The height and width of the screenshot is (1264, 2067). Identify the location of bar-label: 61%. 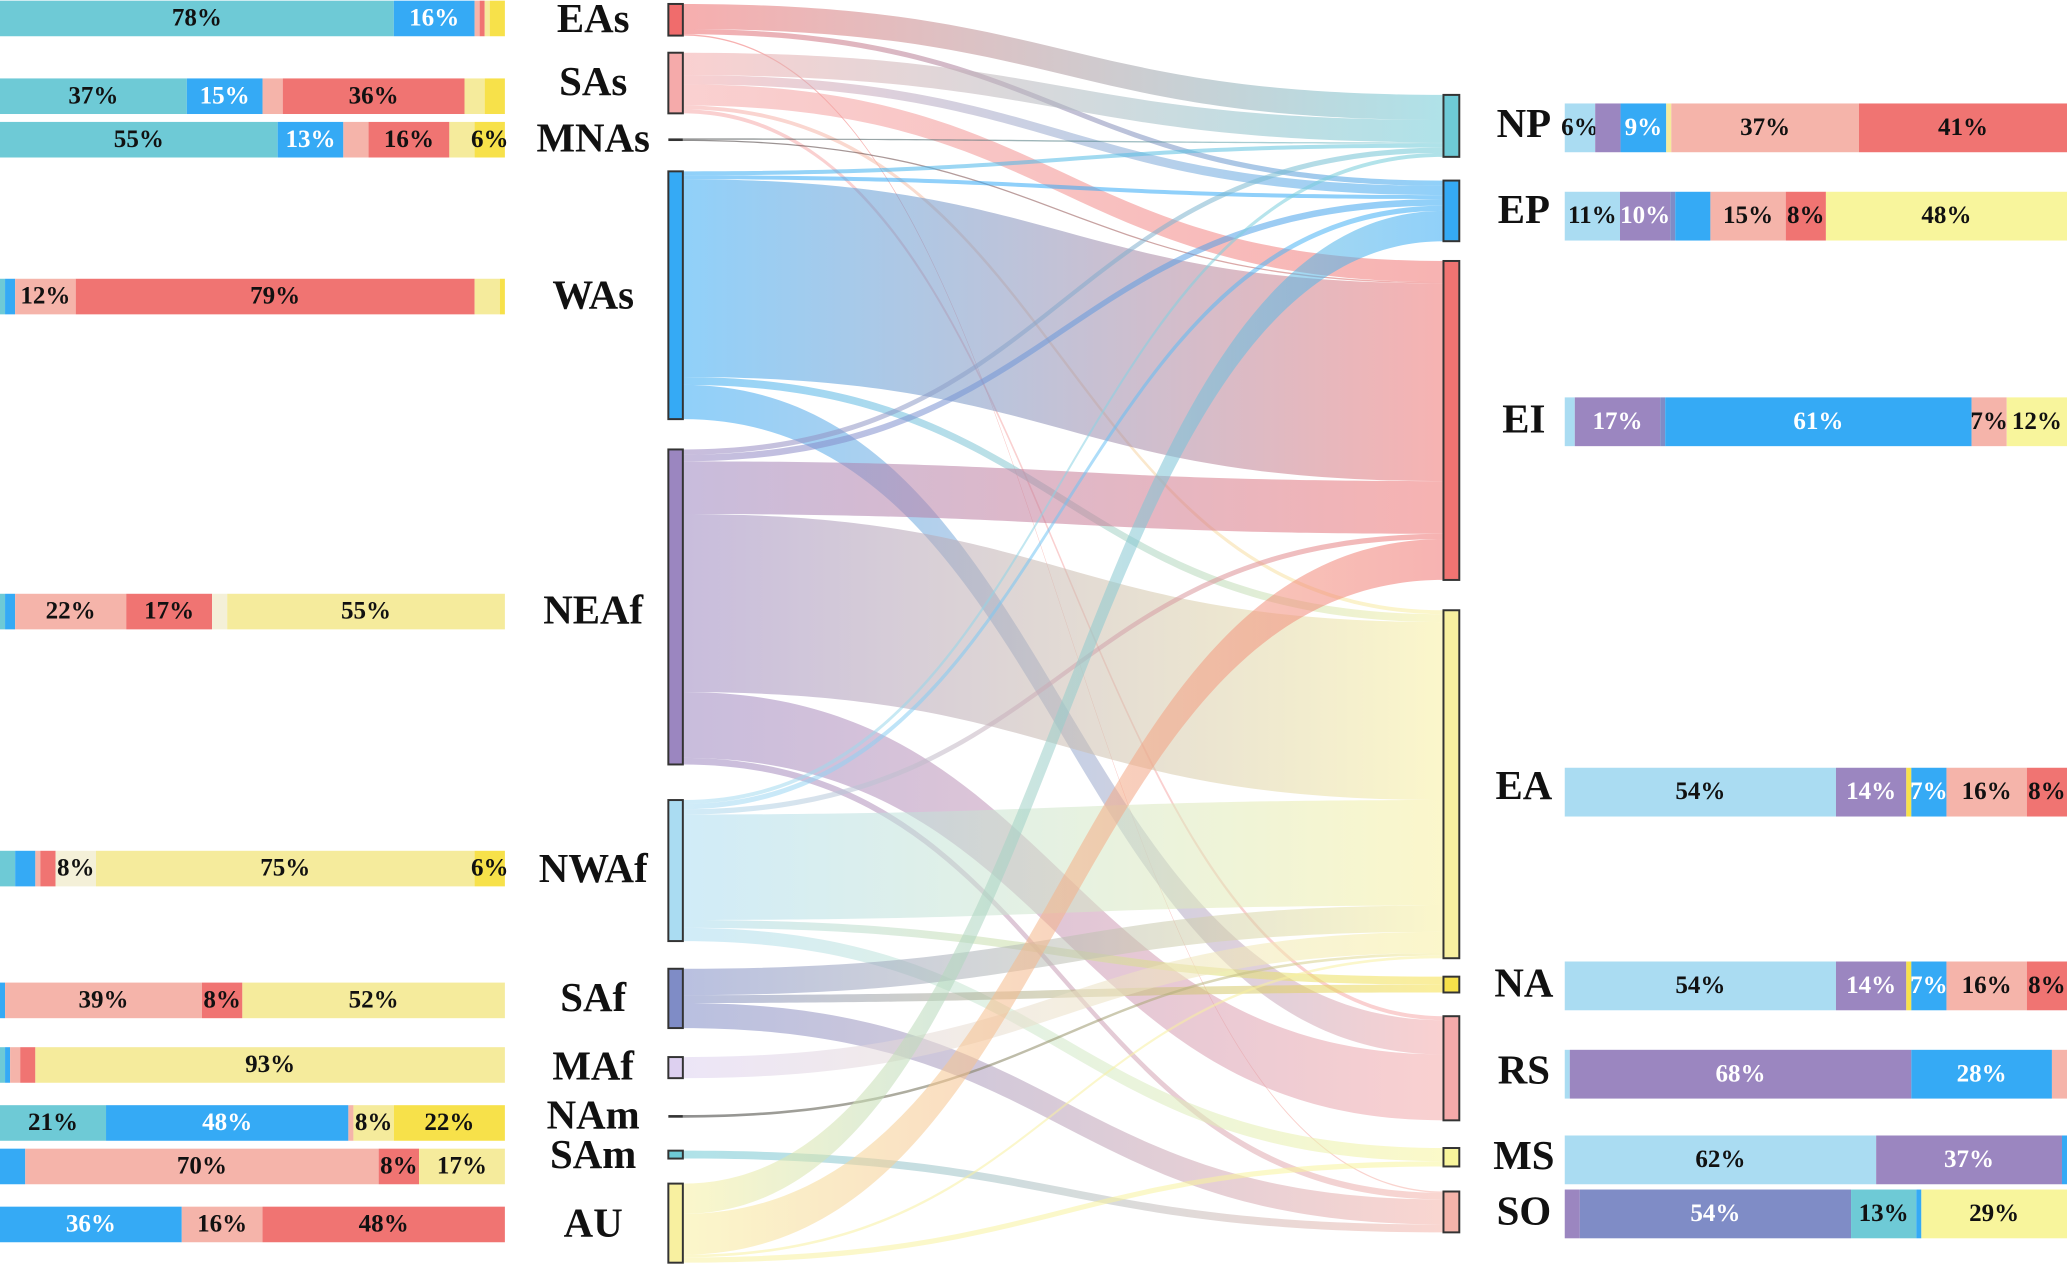
(1818, 421).